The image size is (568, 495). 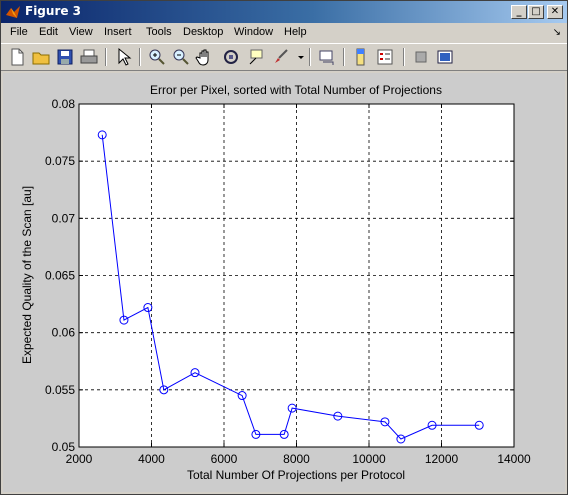 What do you see at coordinates (361, 57) in the screenshot?
I see `insert-colorbar-icon` at bounding box center [361, 57].